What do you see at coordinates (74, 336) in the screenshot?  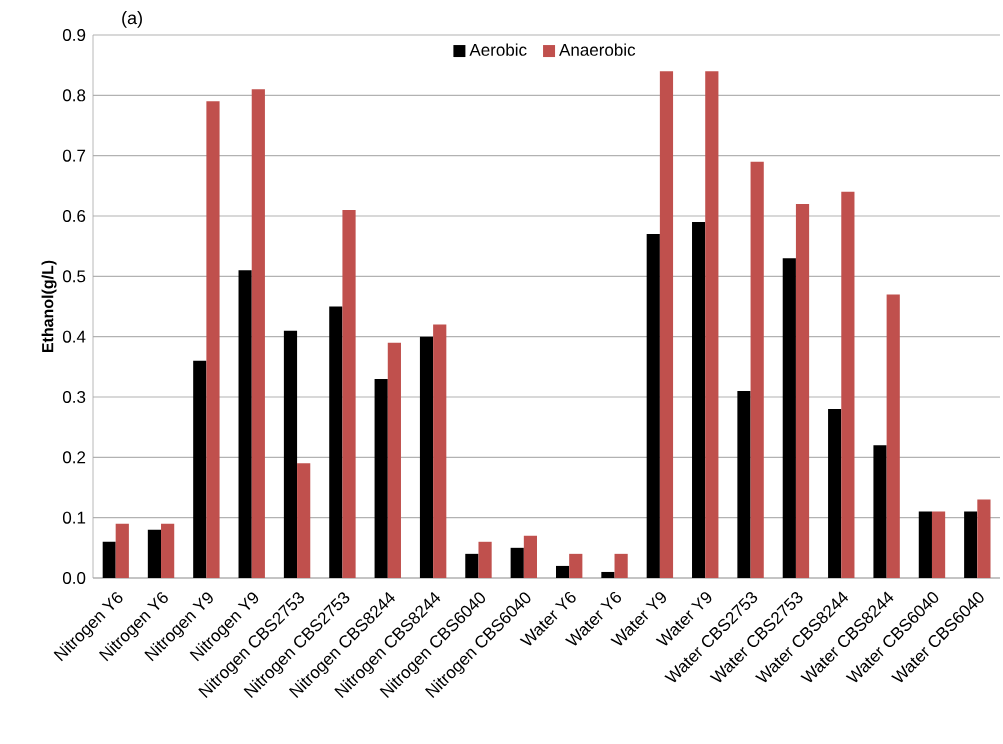 I see `y-tick-label: 0.4` at bounding box center [74, 336].